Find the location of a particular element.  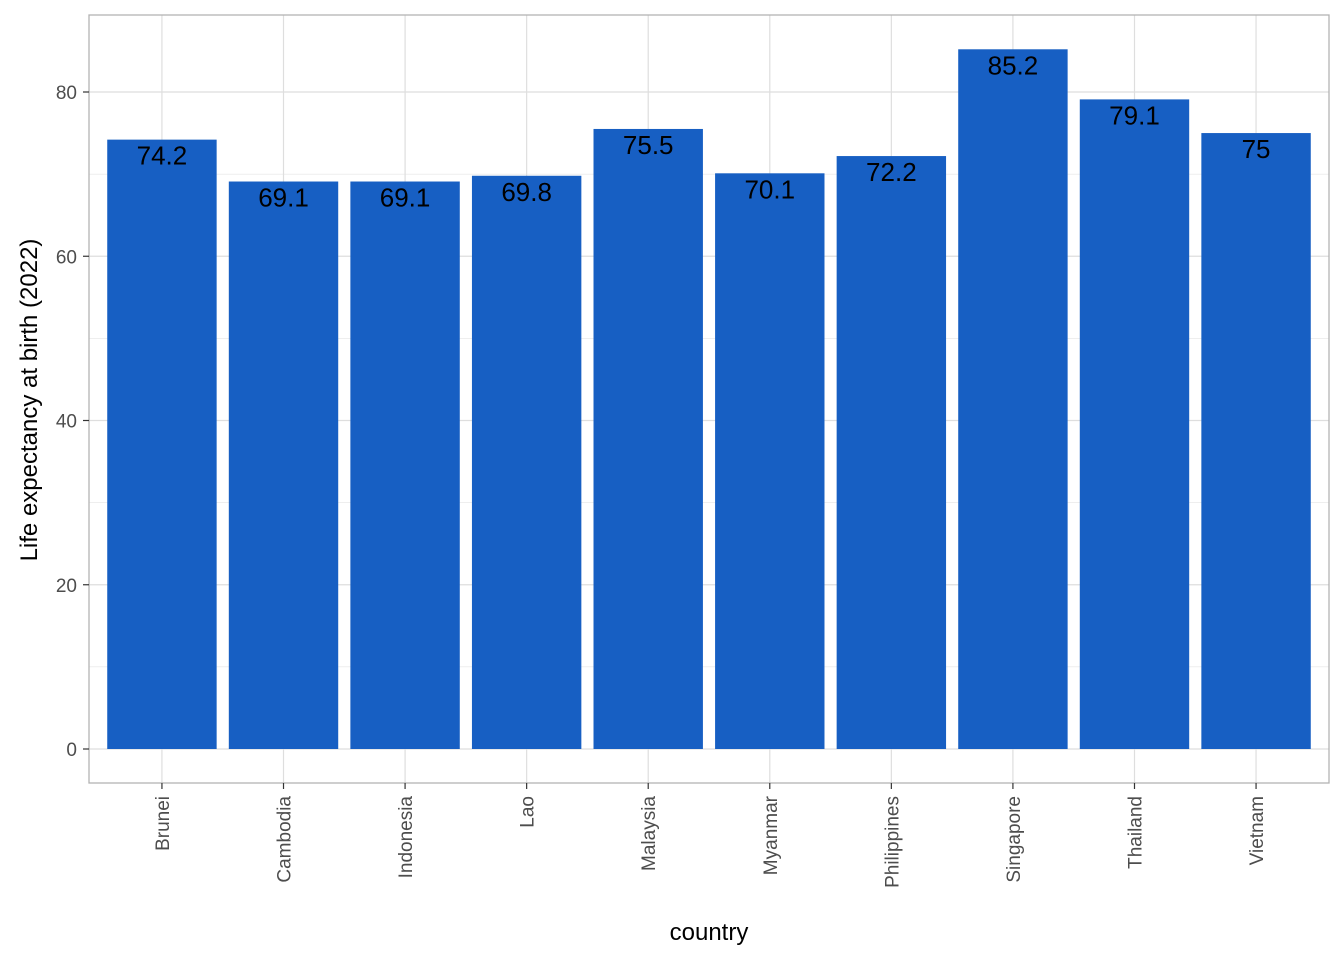

value-label-singapore: 85.2 is located at coordinates (1013, 65).